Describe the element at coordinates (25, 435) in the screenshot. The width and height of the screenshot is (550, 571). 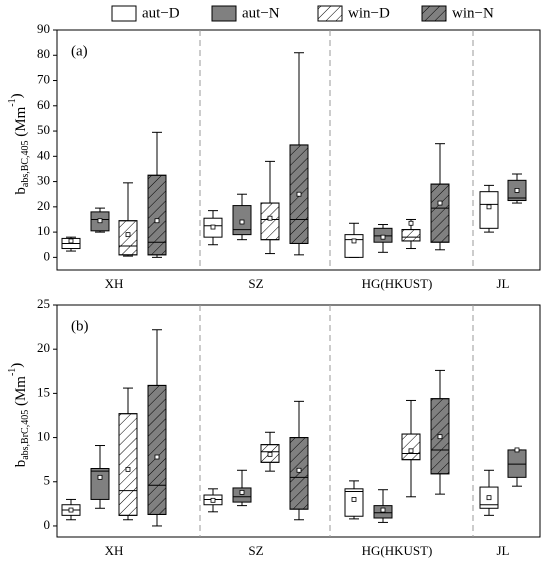
I see `y-label-part: abs,BrC,405` at that location.